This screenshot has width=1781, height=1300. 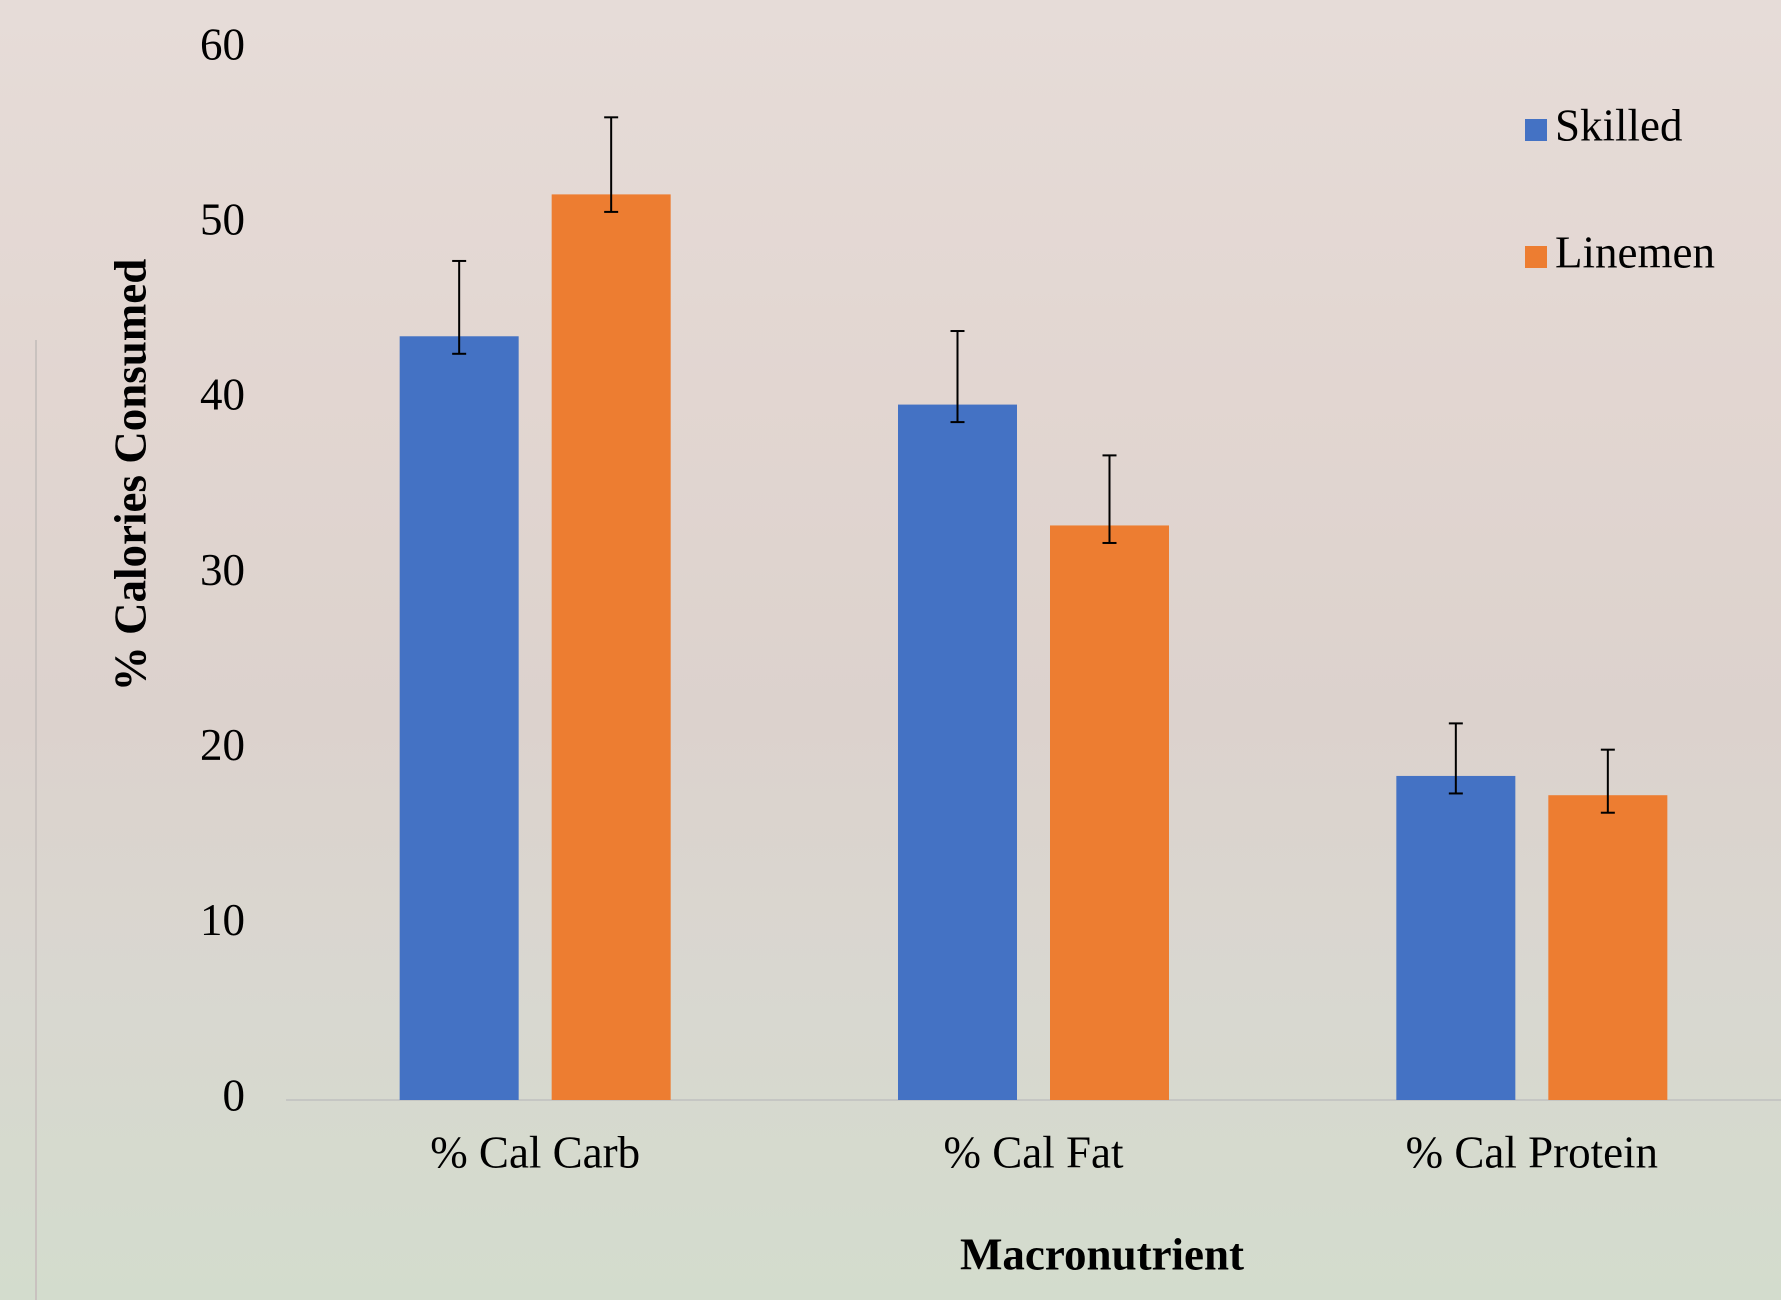 I want to click on x-tick-label: % Cal Carb, so click(x=535, y=1152).